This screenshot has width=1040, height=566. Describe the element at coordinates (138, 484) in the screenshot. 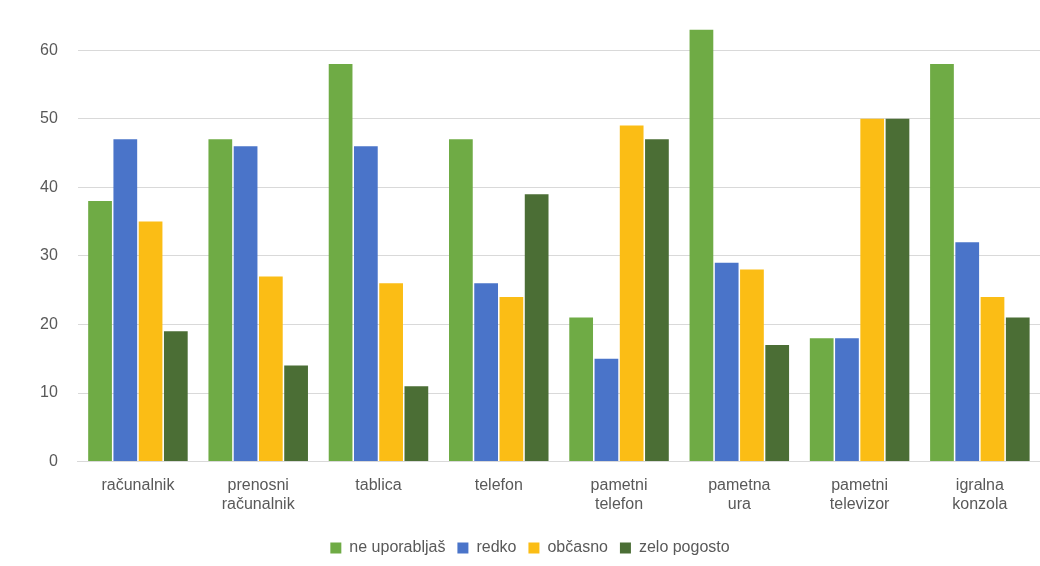

I see `x-tick-label: računalnik` at that location.